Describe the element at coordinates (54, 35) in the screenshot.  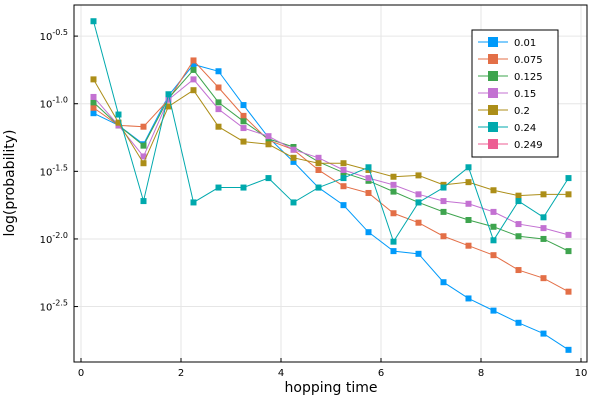
I see `y-tick-label: 10-0.5` at that location.